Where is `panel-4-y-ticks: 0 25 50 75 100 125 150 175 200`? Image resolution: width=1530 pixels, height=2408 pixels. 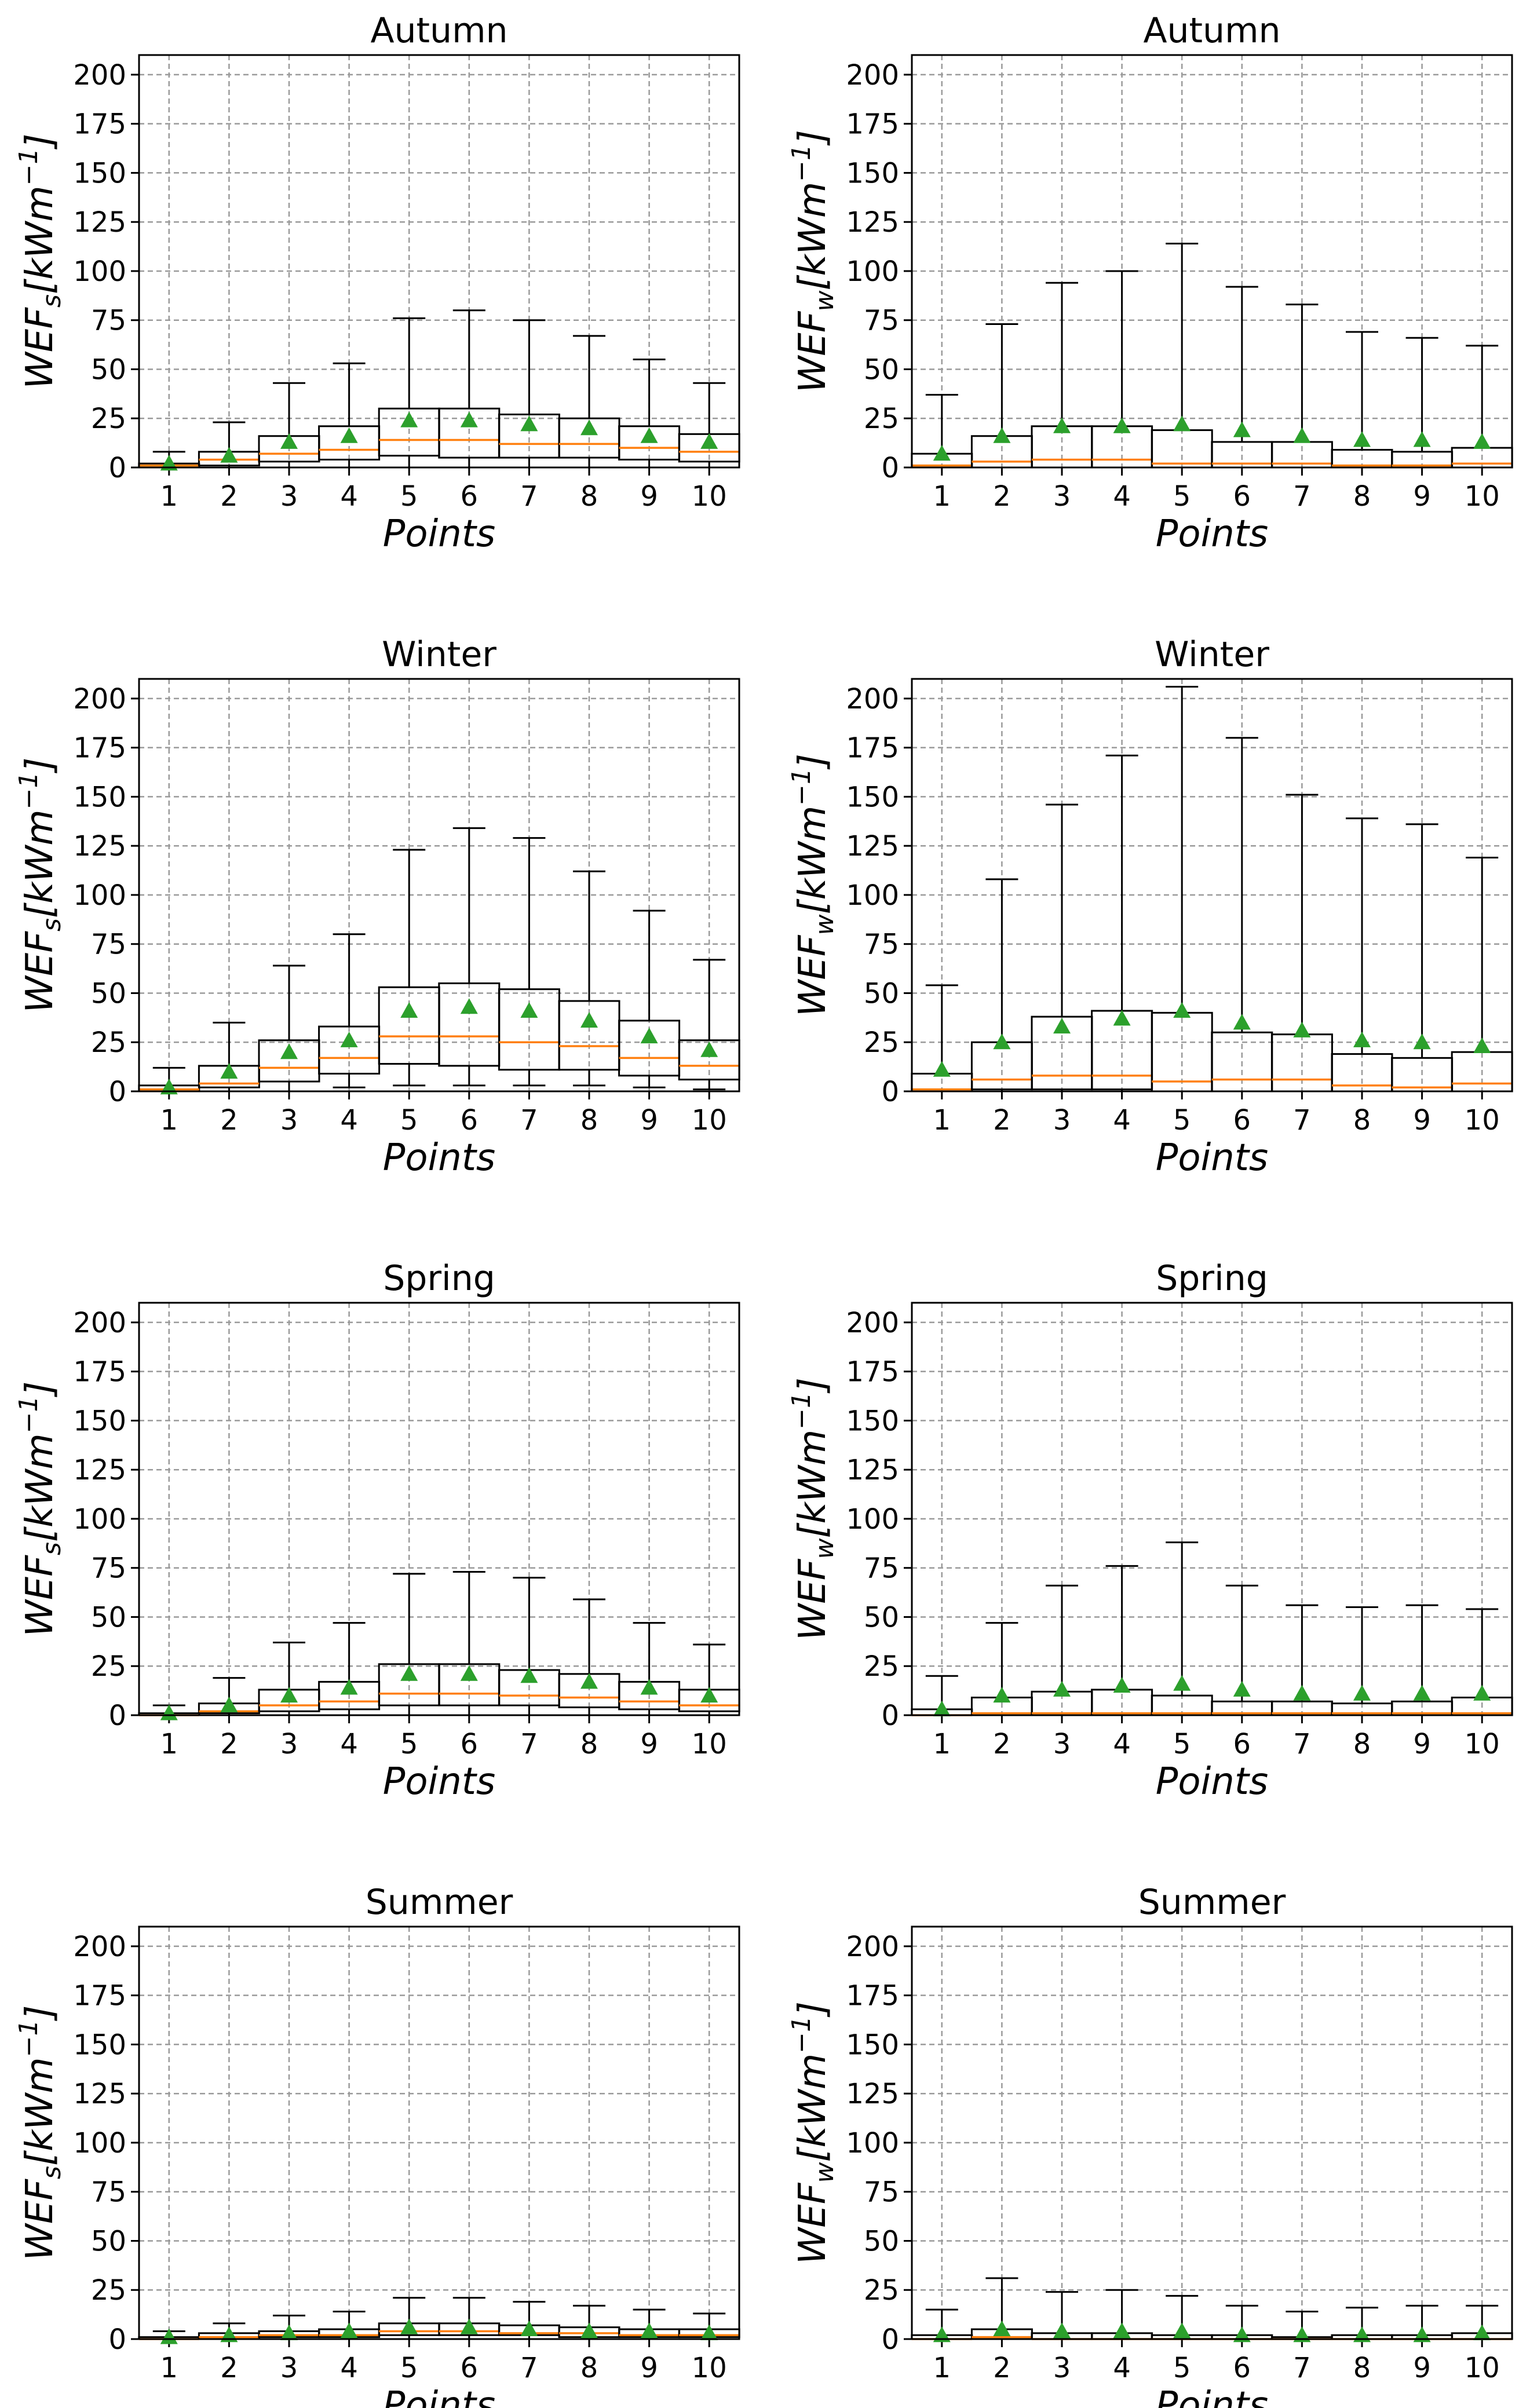
panel-4-y-ticks: 0 25 50 75 100 125 150 175 200 is located at coordinates (879, 895).